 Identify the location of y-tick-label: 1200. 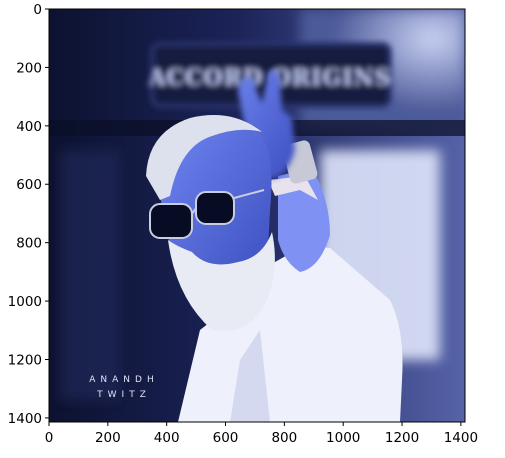
(25, 360).